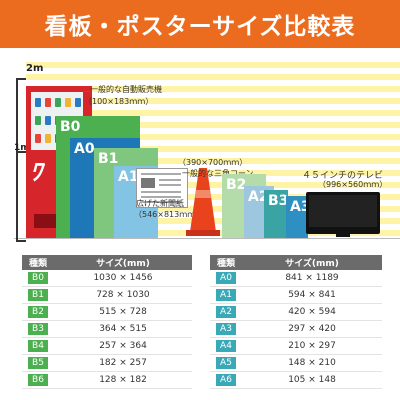 The height and width of the screenshot is (400, 400). What do you see at coordinates (312, 363) in the screenshot?
I see `size-value: 148 × 210` at bounding box center [312, 363].